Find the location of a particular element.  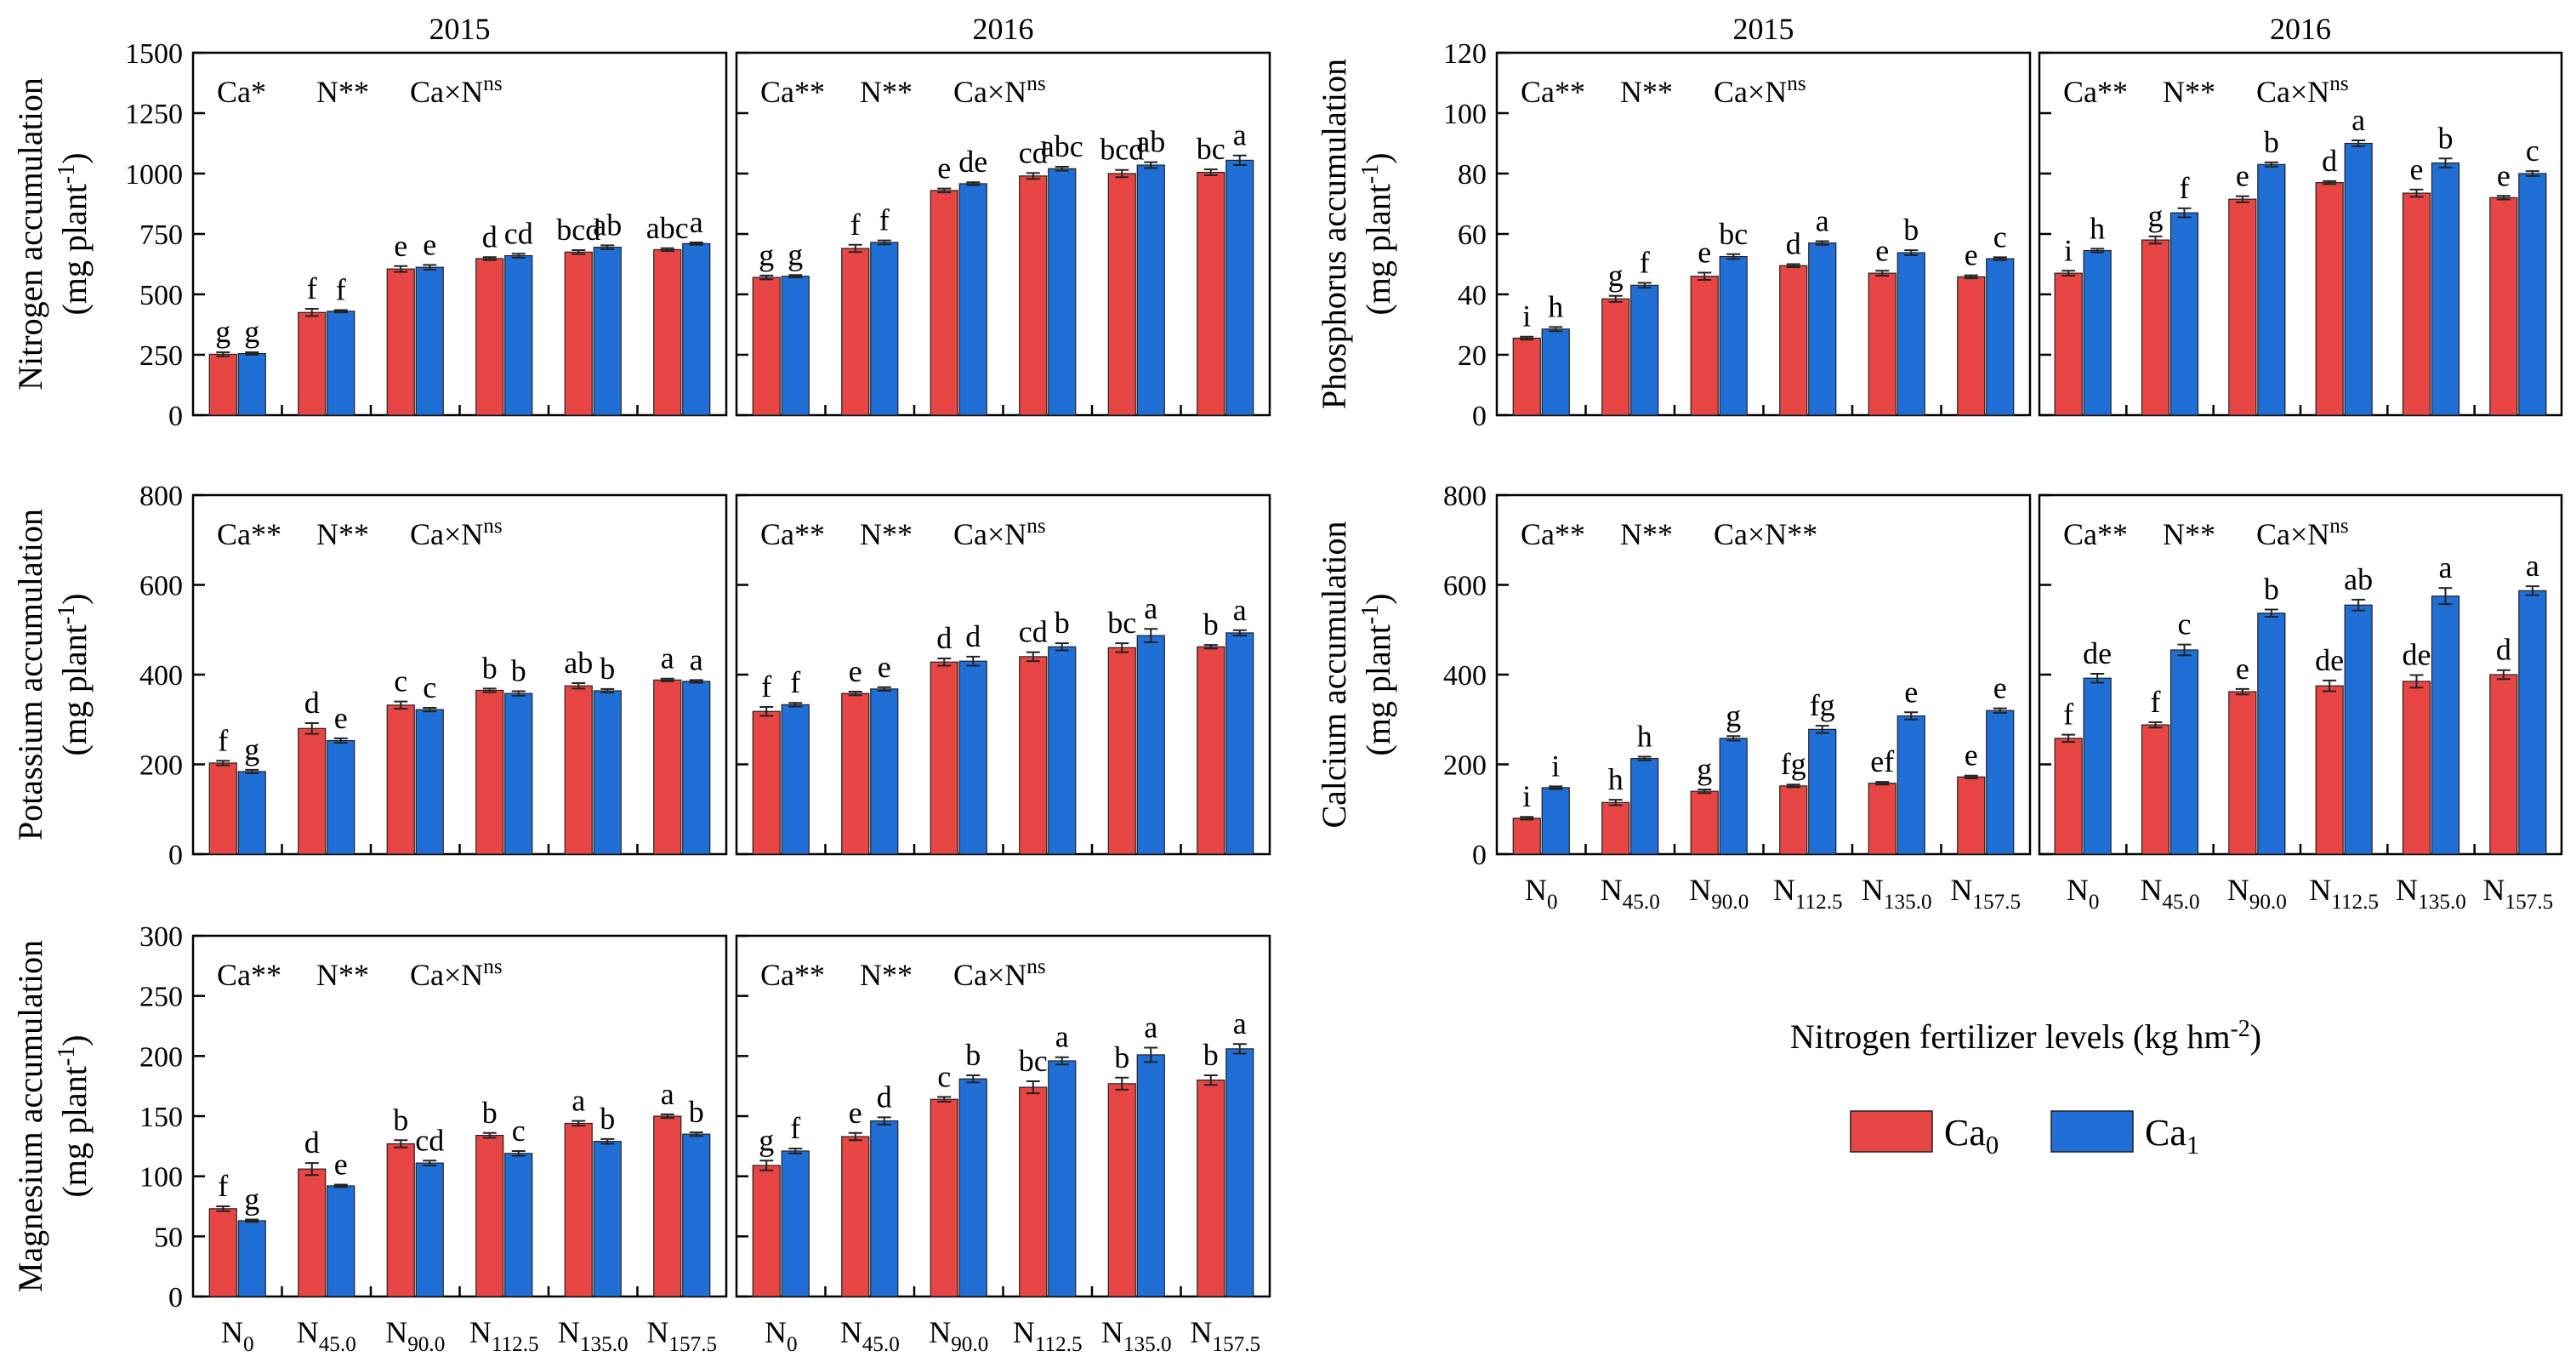

category-label: N0 is located at coordinates (781, 1335).